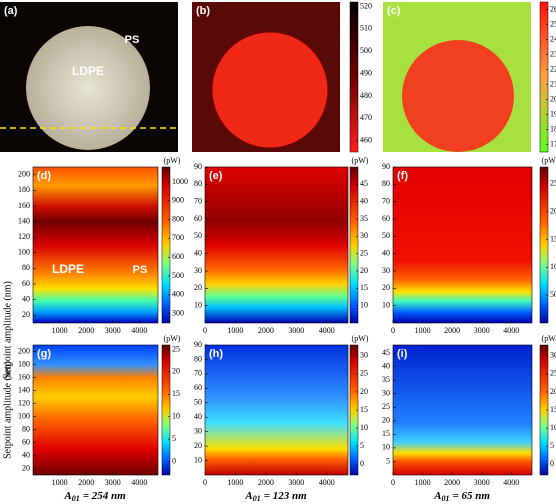 The width and height of the screenshot is (556, 504). What do you see at coordinates (88, 88) in the screenshot?
I see `ldpe-domain` at bounding box center [88, 88].